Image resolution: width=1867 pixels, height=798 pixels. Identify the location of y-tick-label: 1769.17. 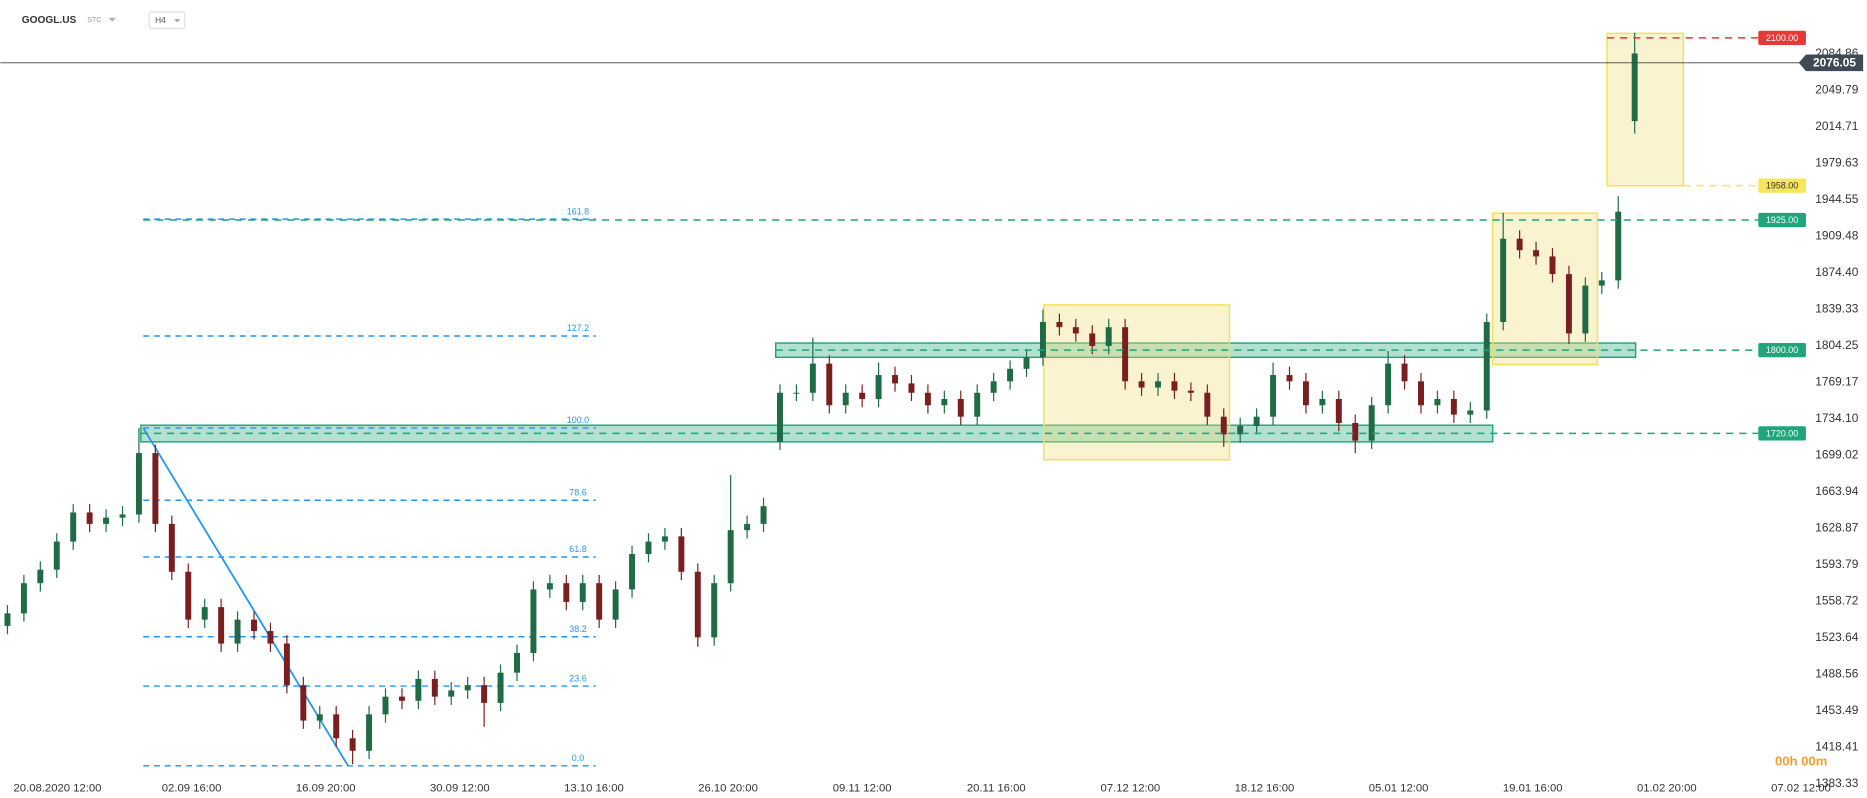
(1836, 381).